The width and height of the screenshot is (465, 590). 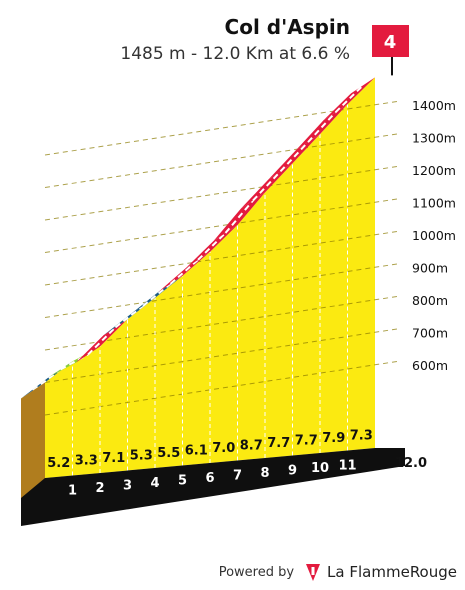 I want to click on km-label: 9, so click(x=292, y=471).